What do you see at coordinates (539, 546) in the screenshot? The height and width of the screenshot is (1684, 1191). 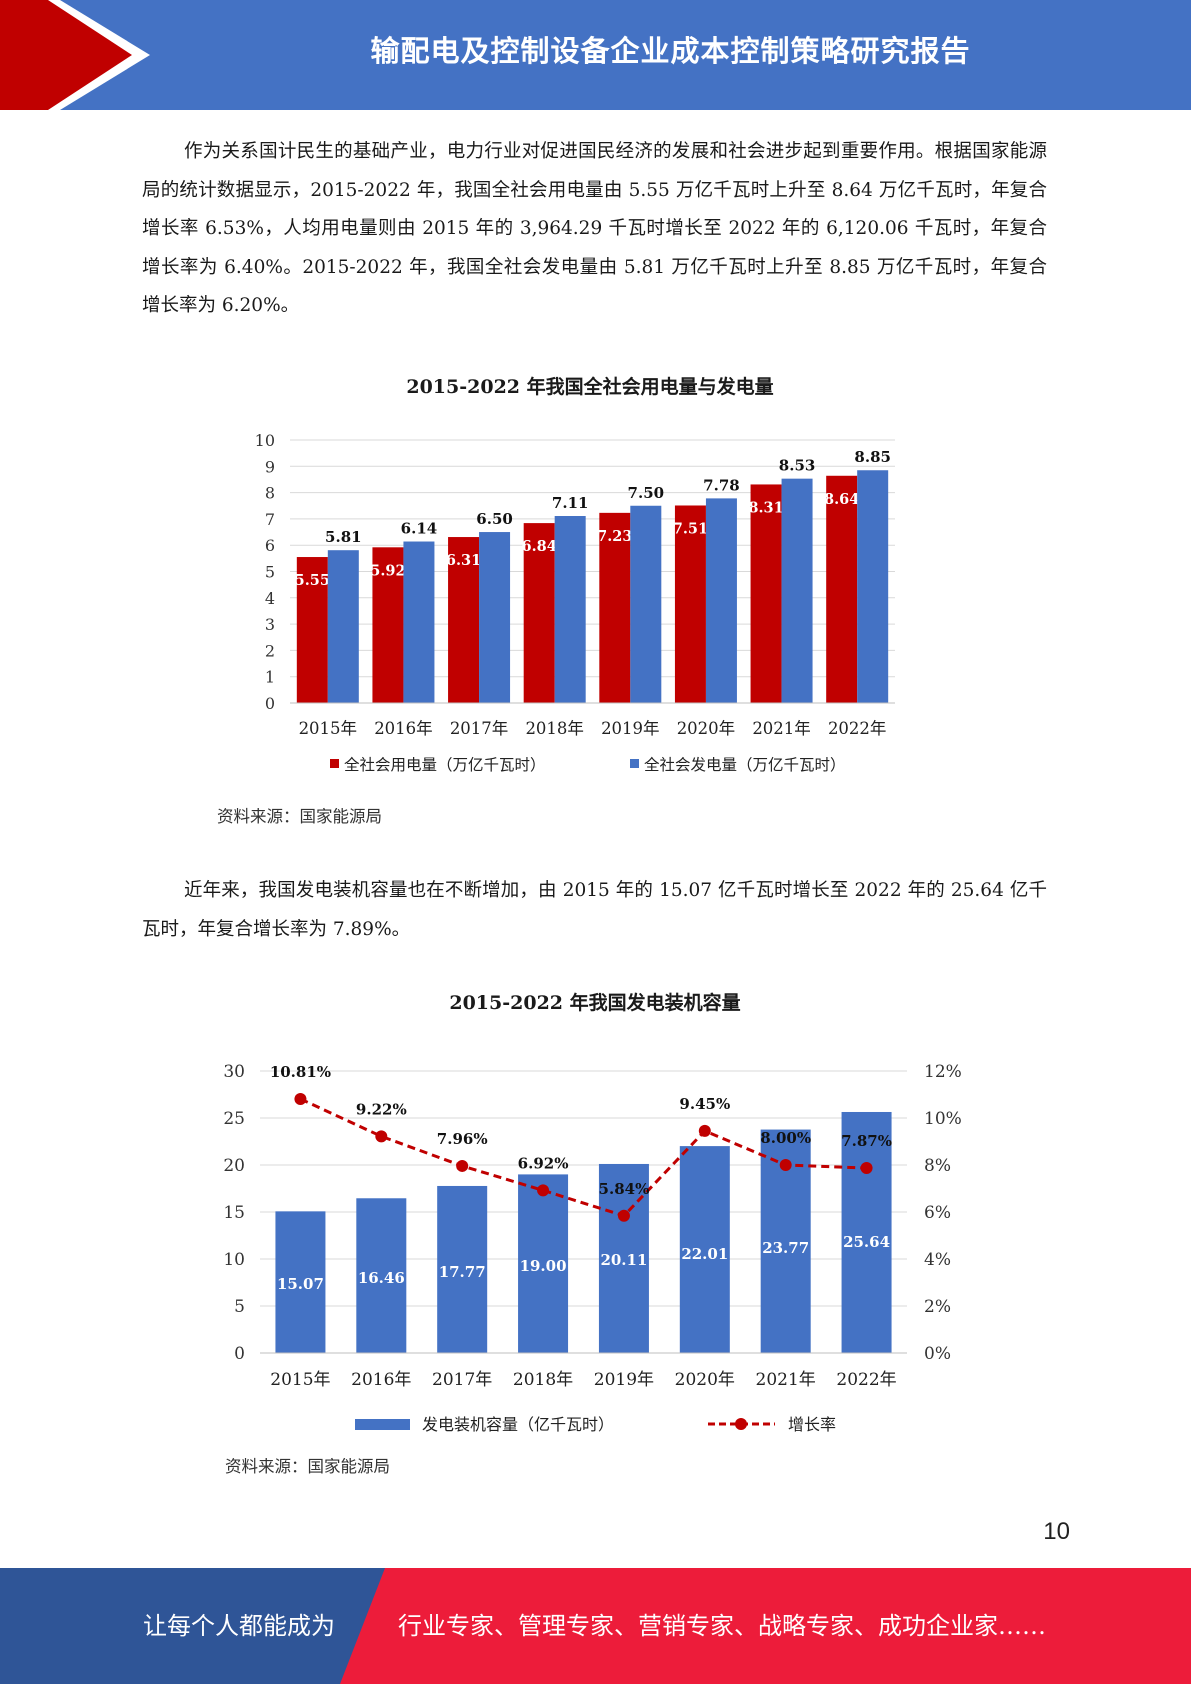 I see `consumption-data-label: 6.84` at bounding box center [539, 546].